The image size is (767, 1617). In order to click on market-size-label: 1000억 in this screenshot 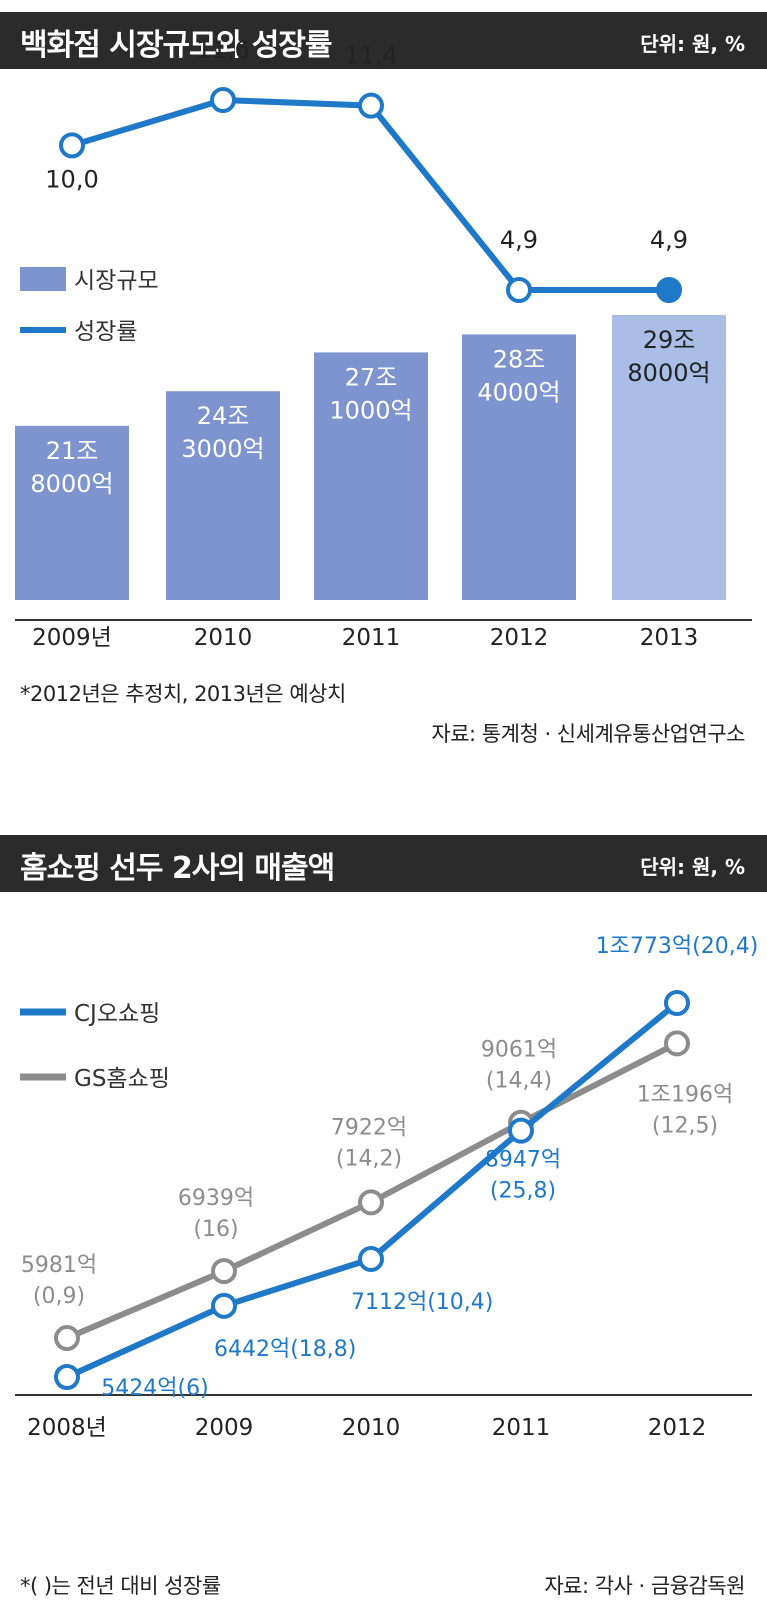, I will do `click(370, 410)`.